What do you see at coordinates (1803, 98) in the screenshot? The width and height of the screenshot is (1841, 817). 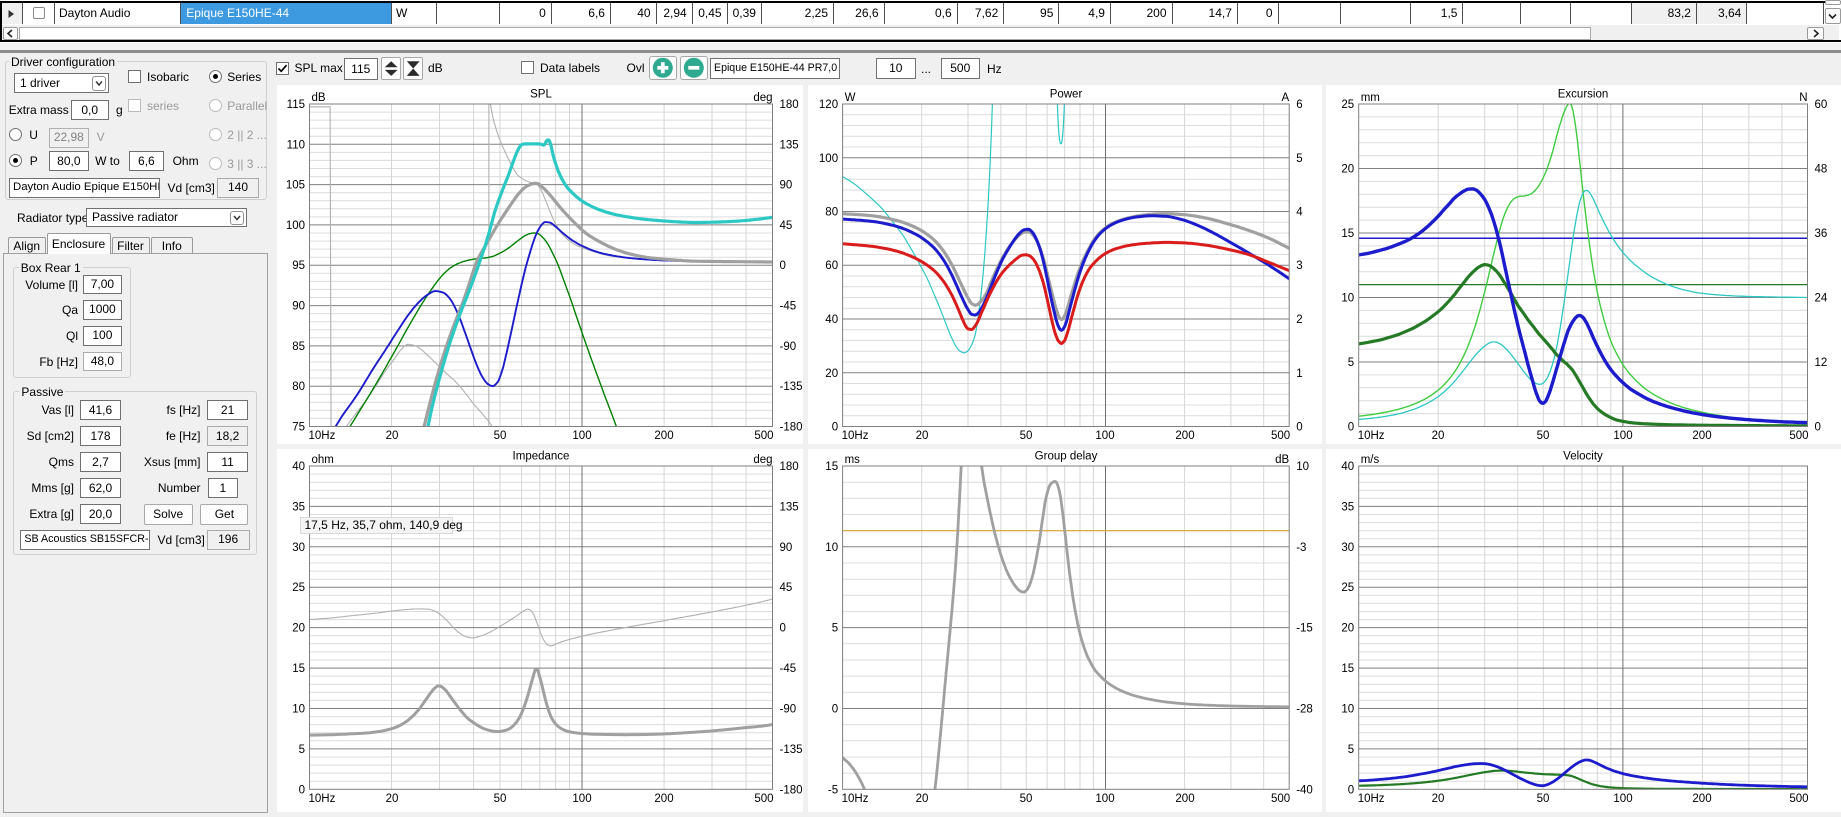 I see `svg-text: N` at bounding box center [1803, 98].